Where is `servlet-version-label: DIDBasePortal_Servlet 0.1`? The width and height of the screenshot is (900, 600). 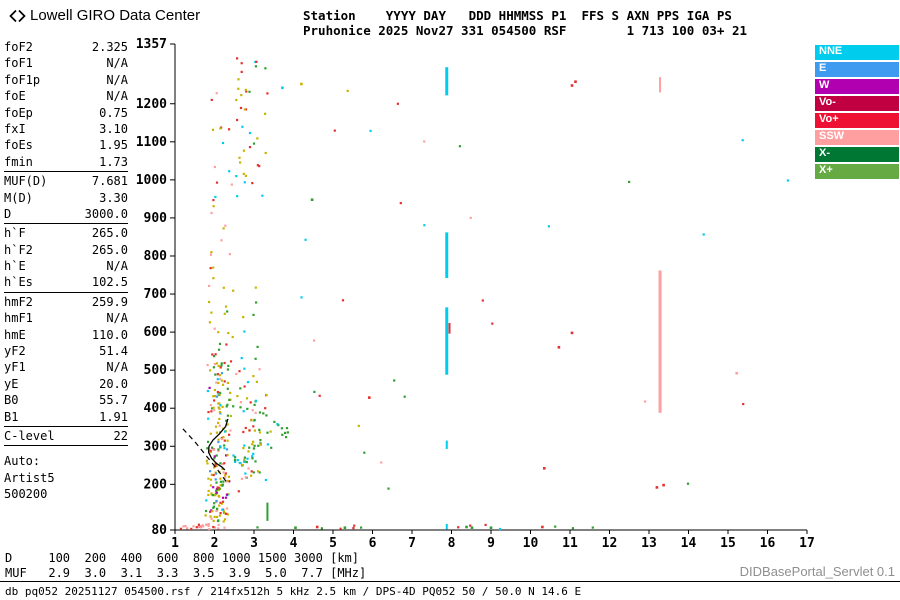
servlet-version-label: DIDBasePortal_Servlet 0.1 is located at coordinates (817, 571).